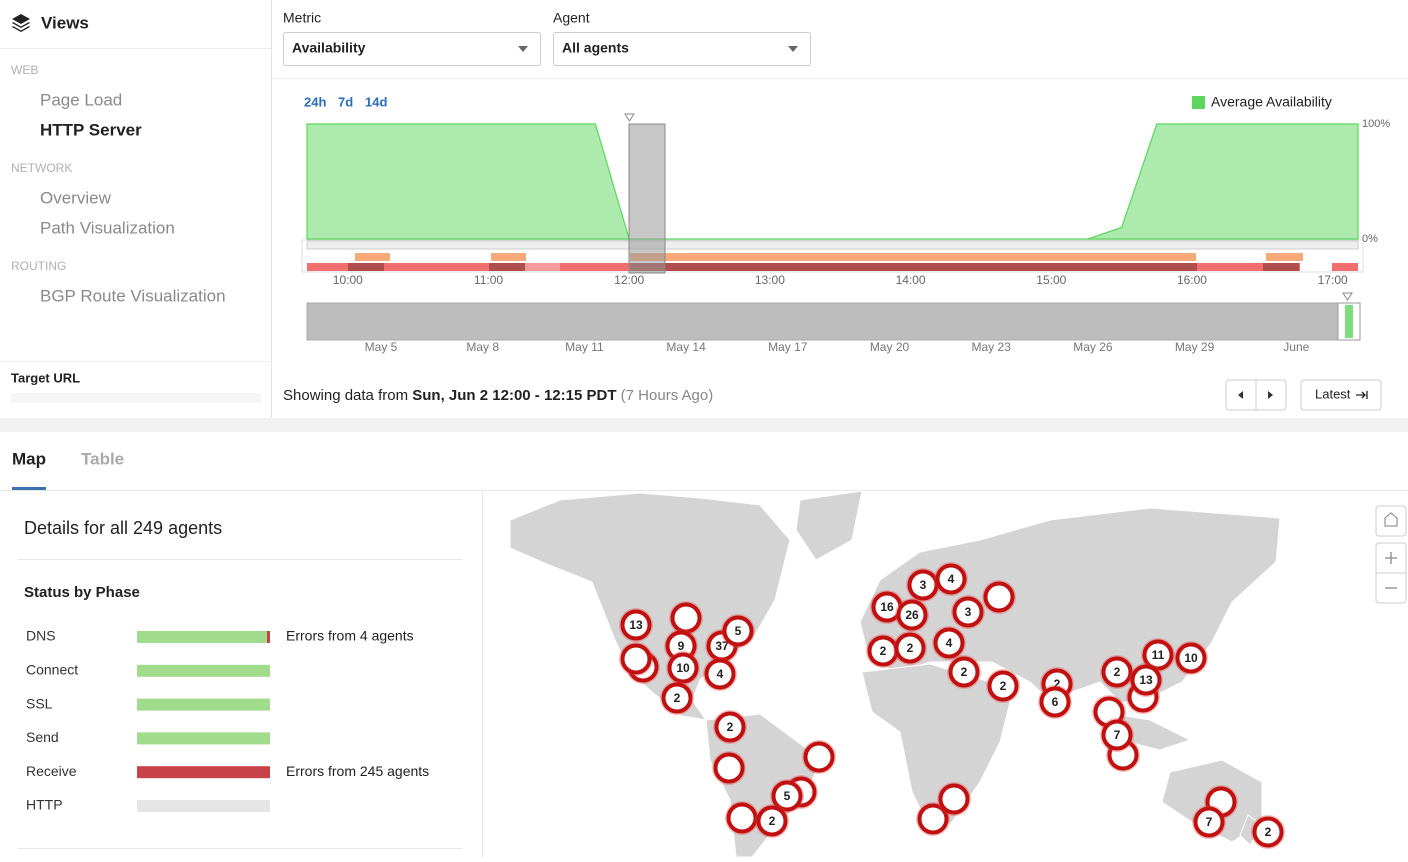  What do you see at coordinates (76, 197) in the screenshot?
I see `nav-item: Overview` at bounding box center [76, 197].